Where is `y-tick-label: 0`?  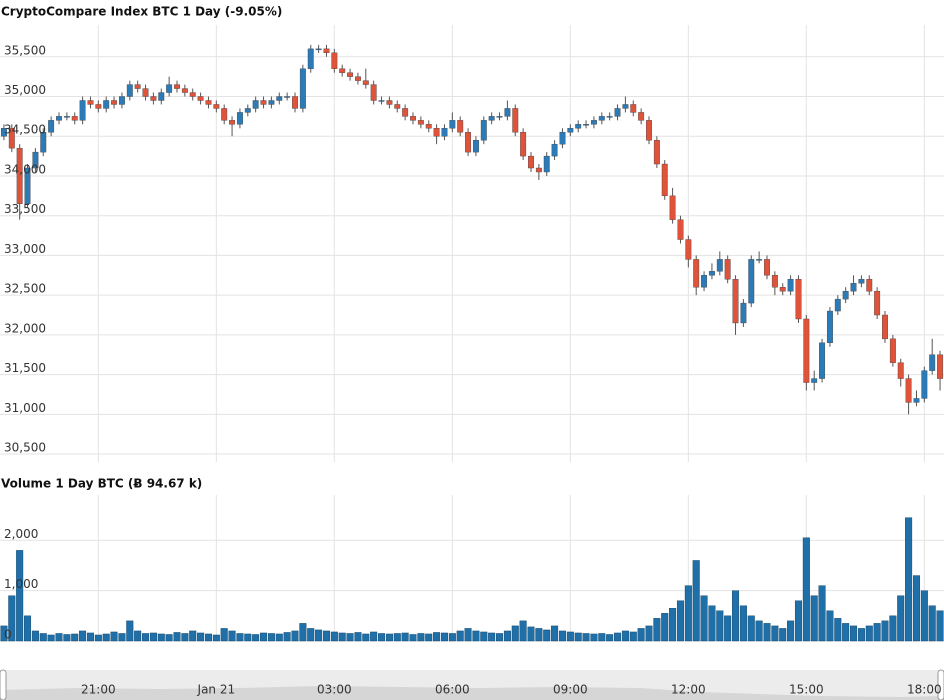
y-tick-label: 0 is located at coordinates (8, 635).